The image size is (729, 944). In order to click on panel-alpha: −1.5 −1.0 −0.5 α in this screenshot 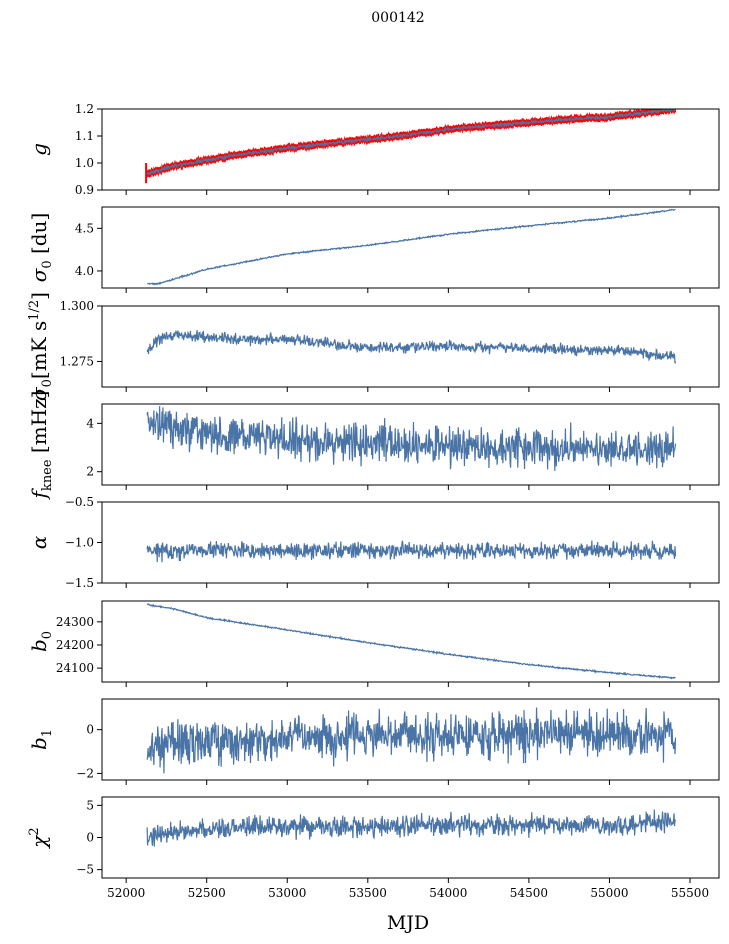, I will do `click(373, 542)`.